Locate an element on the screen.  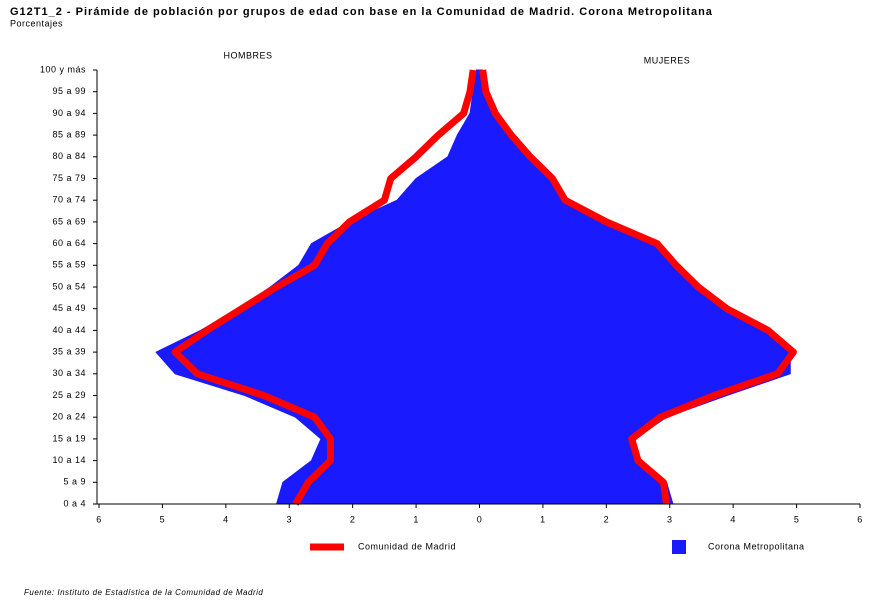
y-tick-label: 70 a 74 is located at coordinates (69, 200).